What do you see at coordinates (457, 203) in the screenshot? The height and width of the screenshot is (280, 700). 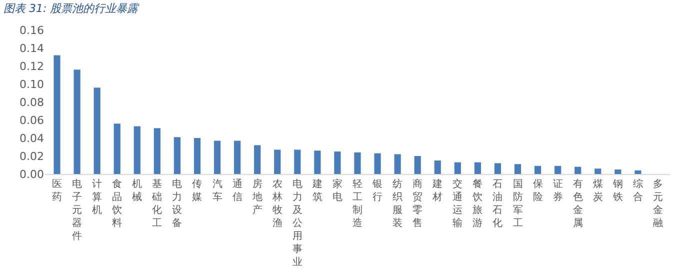 I see `x-tick-label: 交通运输` at bounding box center [457, 203].